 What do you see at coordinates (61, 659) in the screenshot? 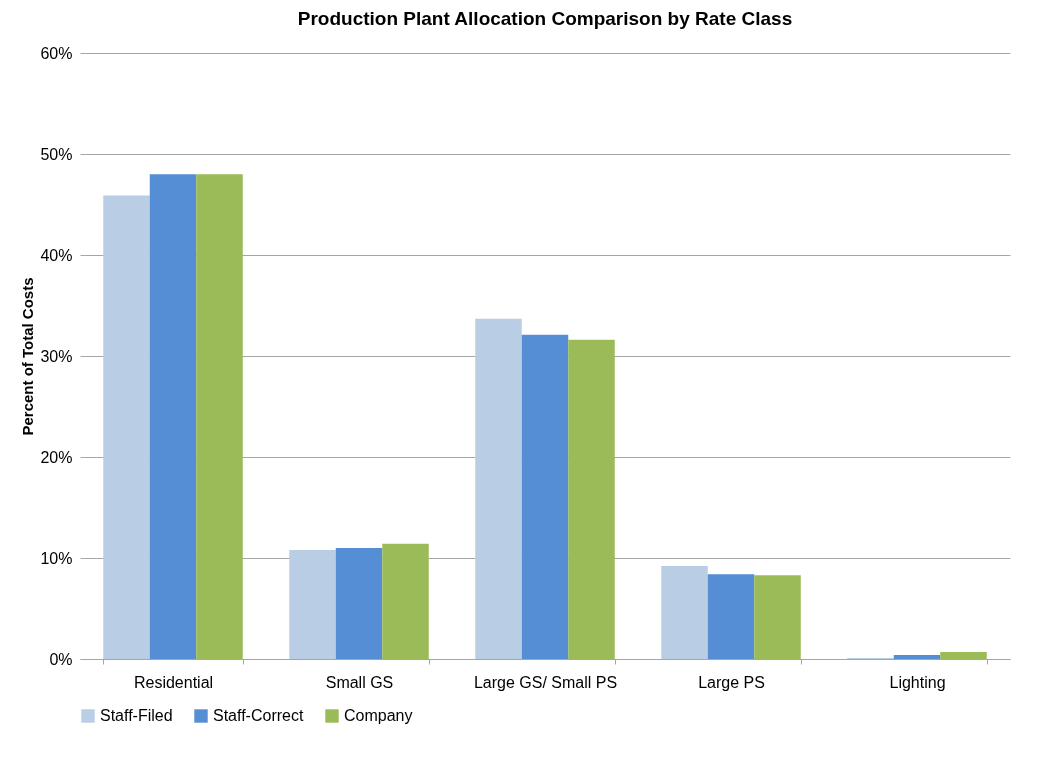
I see `y-tick-label: 0%` at bounding box center [61, 659].